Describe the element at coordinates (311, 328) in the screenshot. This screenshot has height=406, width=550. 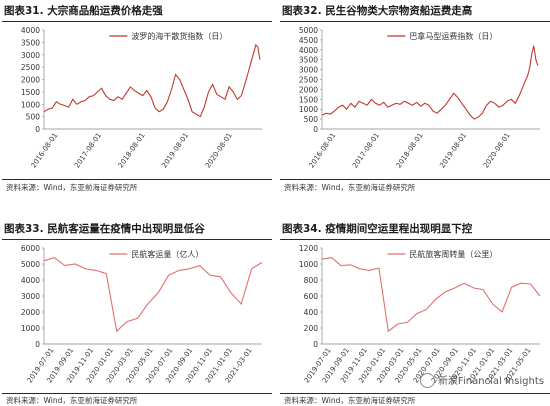
I see `y-tick-label: 200` at that location.